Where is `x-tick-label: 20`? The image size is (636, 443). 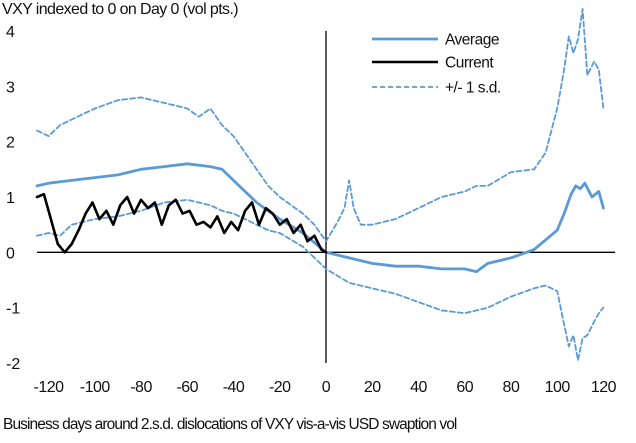
x-tick-label: 20 is located at coordinates (372, 387).